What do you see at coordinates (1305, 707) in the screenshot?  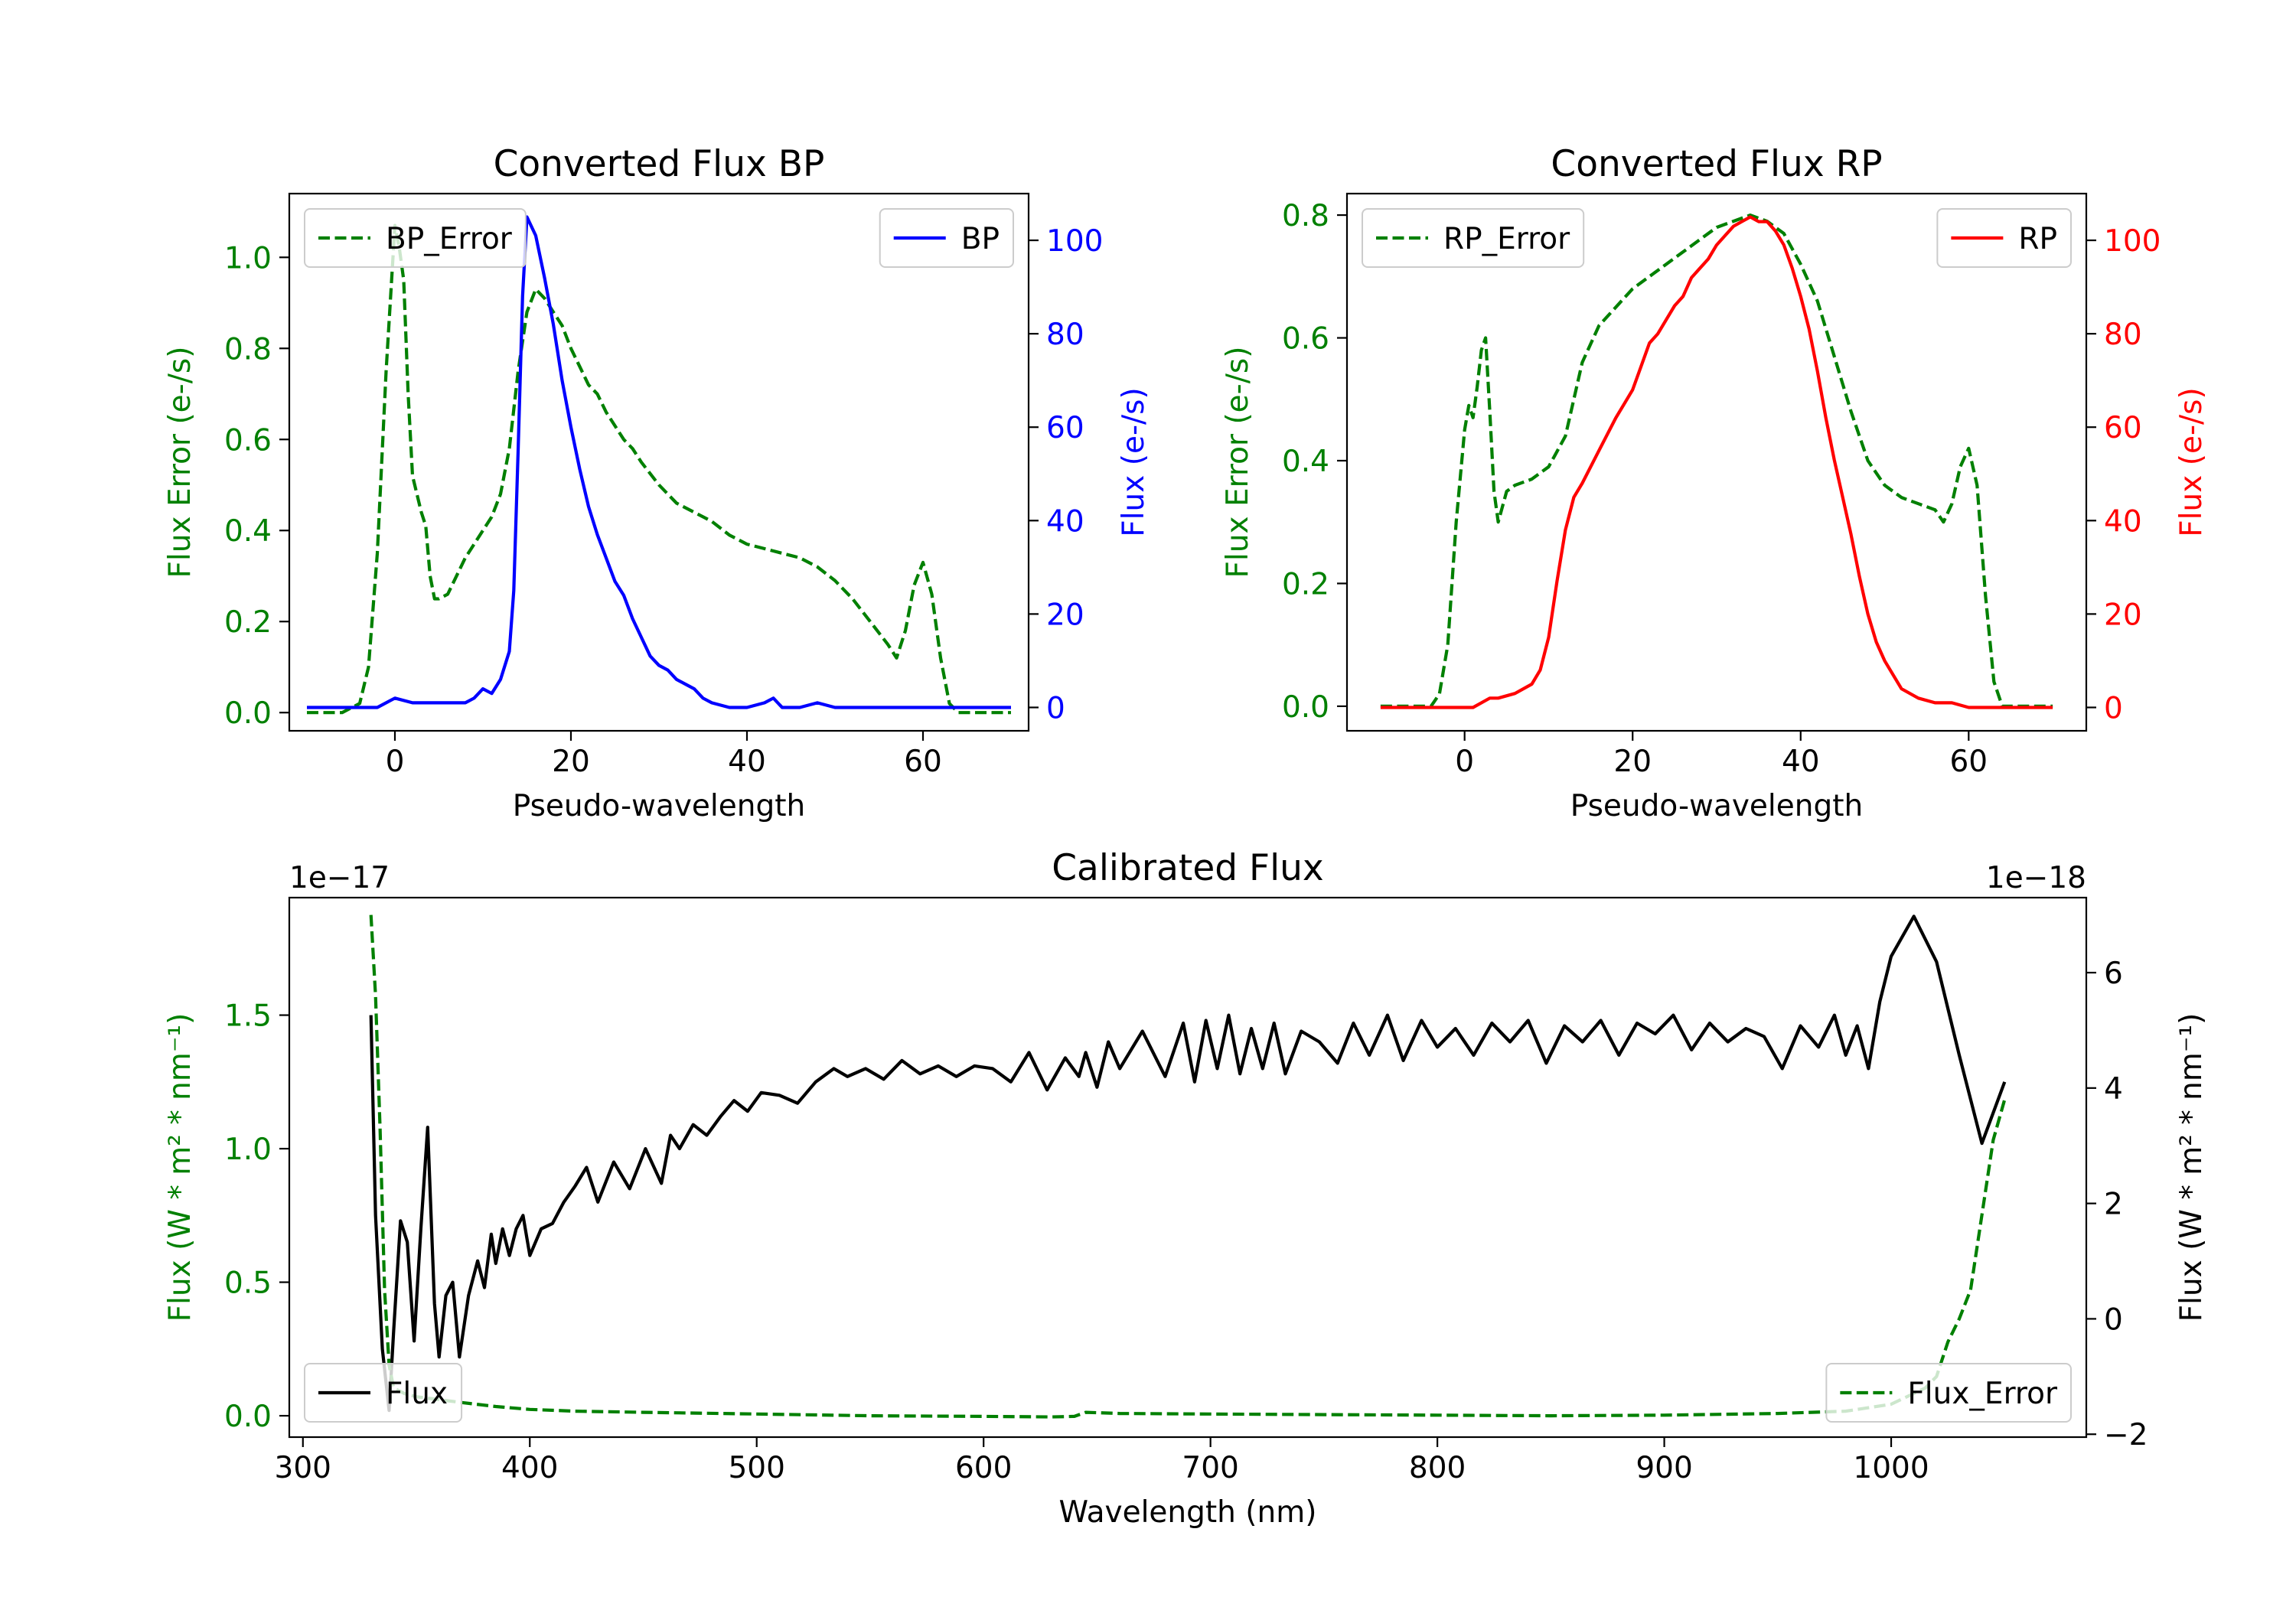 I see `rp-y-left-tick-label: 0.0` at bounding box center [1305, 707].